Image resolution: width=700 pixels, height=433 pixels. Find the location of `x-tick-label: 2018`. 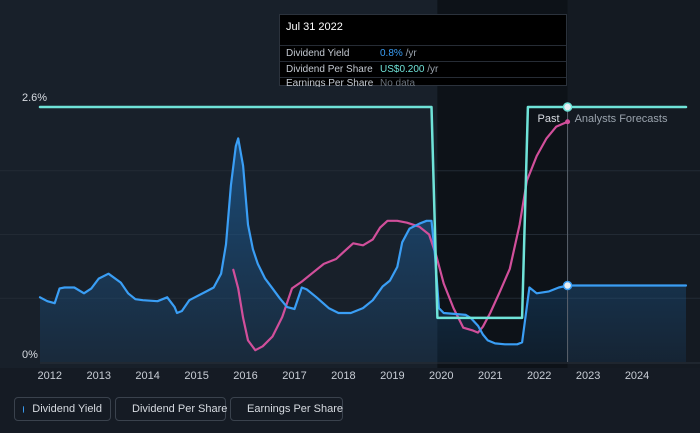

x-tick-label: 2018 is located at coordinates (343, 376).